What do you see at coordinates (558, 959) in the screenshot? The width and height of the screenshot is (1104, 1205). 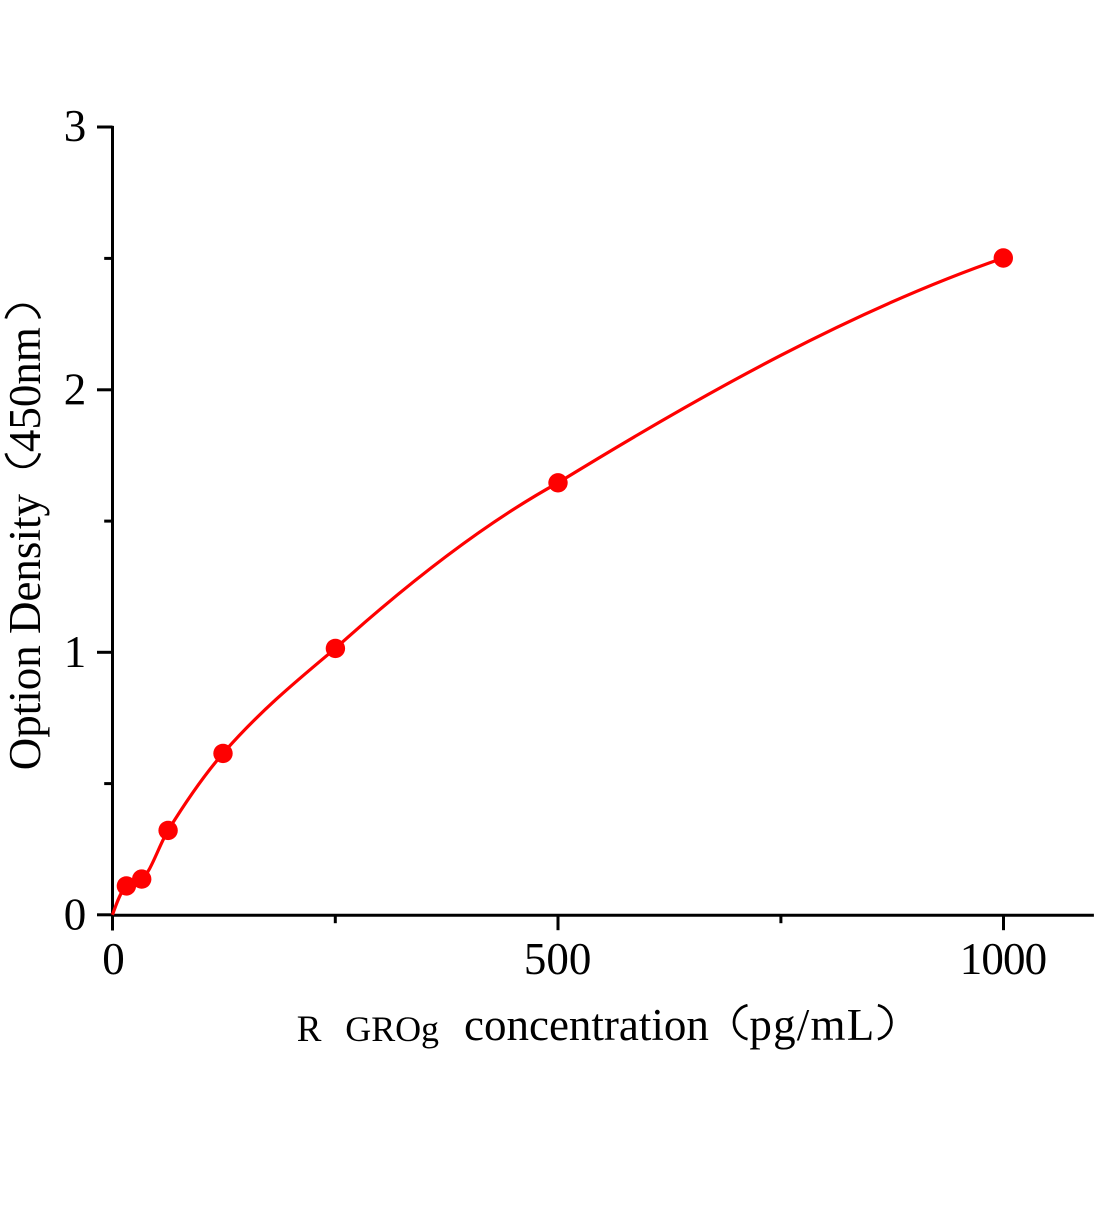 I see `svg-text: 500` at bounding box center [558, 959].